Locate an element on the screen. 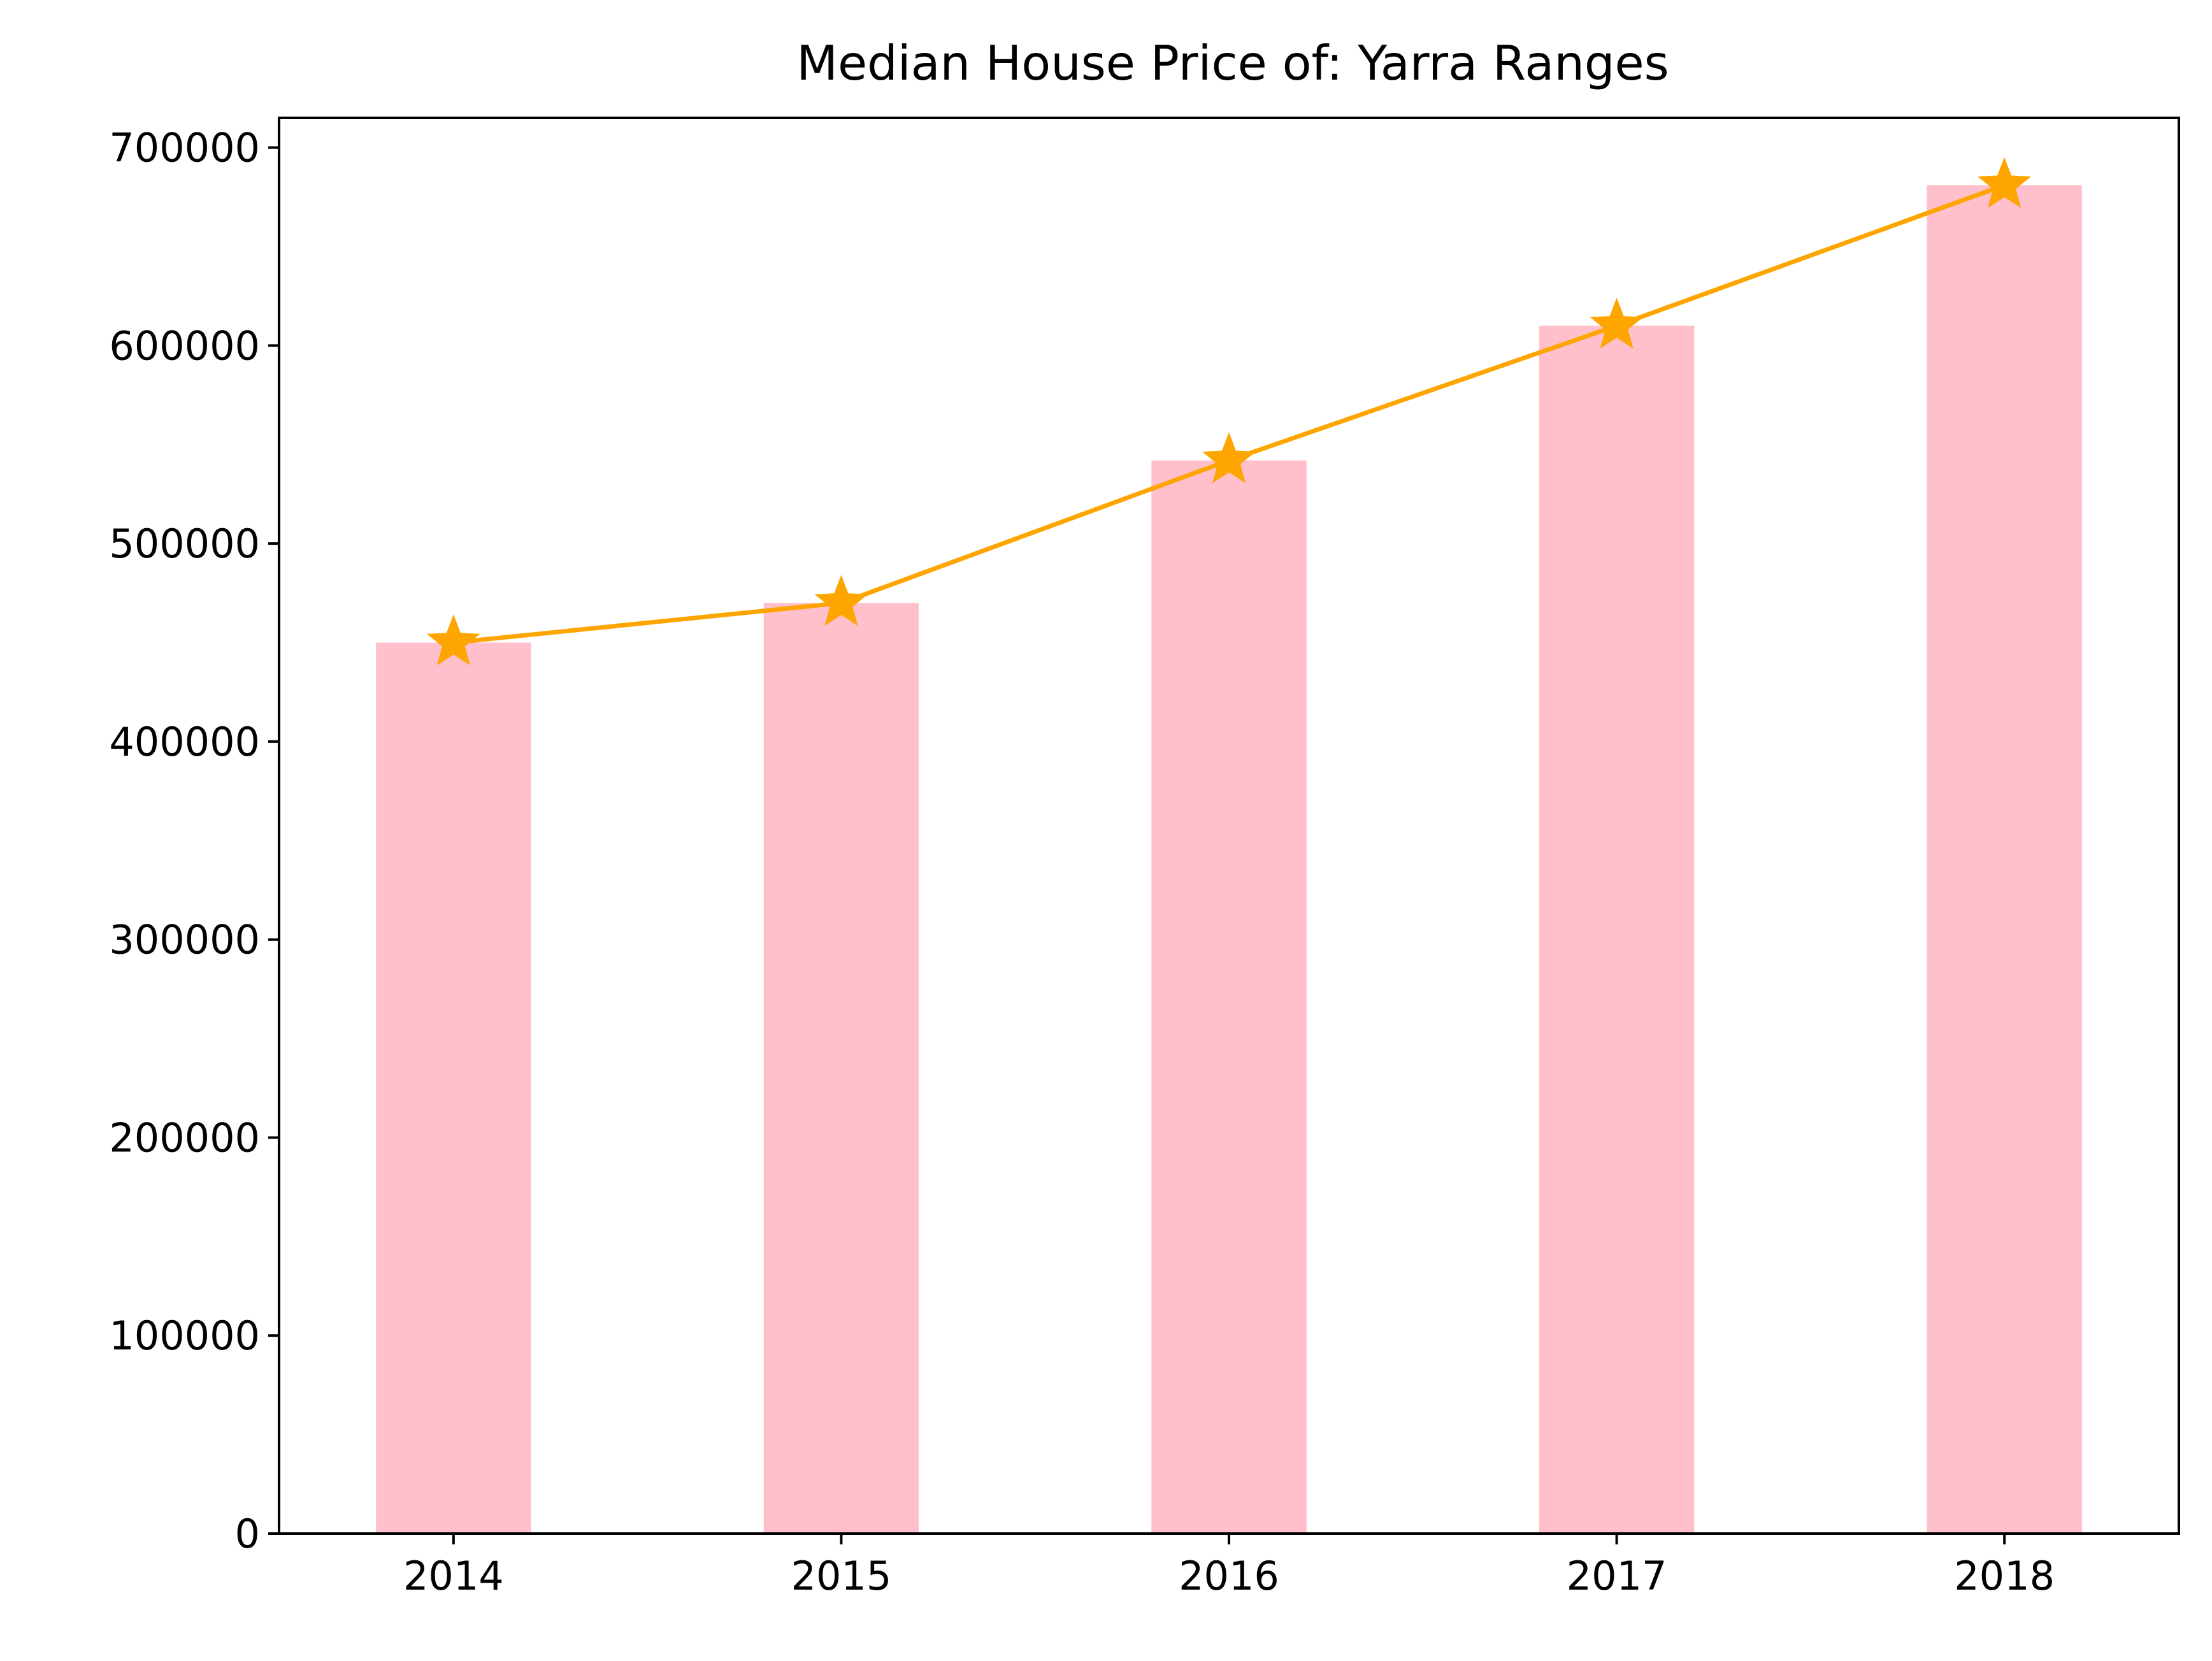 This screenshot has height=1661, width=2212. bar-2015 is located at coordinates (841, 1068).